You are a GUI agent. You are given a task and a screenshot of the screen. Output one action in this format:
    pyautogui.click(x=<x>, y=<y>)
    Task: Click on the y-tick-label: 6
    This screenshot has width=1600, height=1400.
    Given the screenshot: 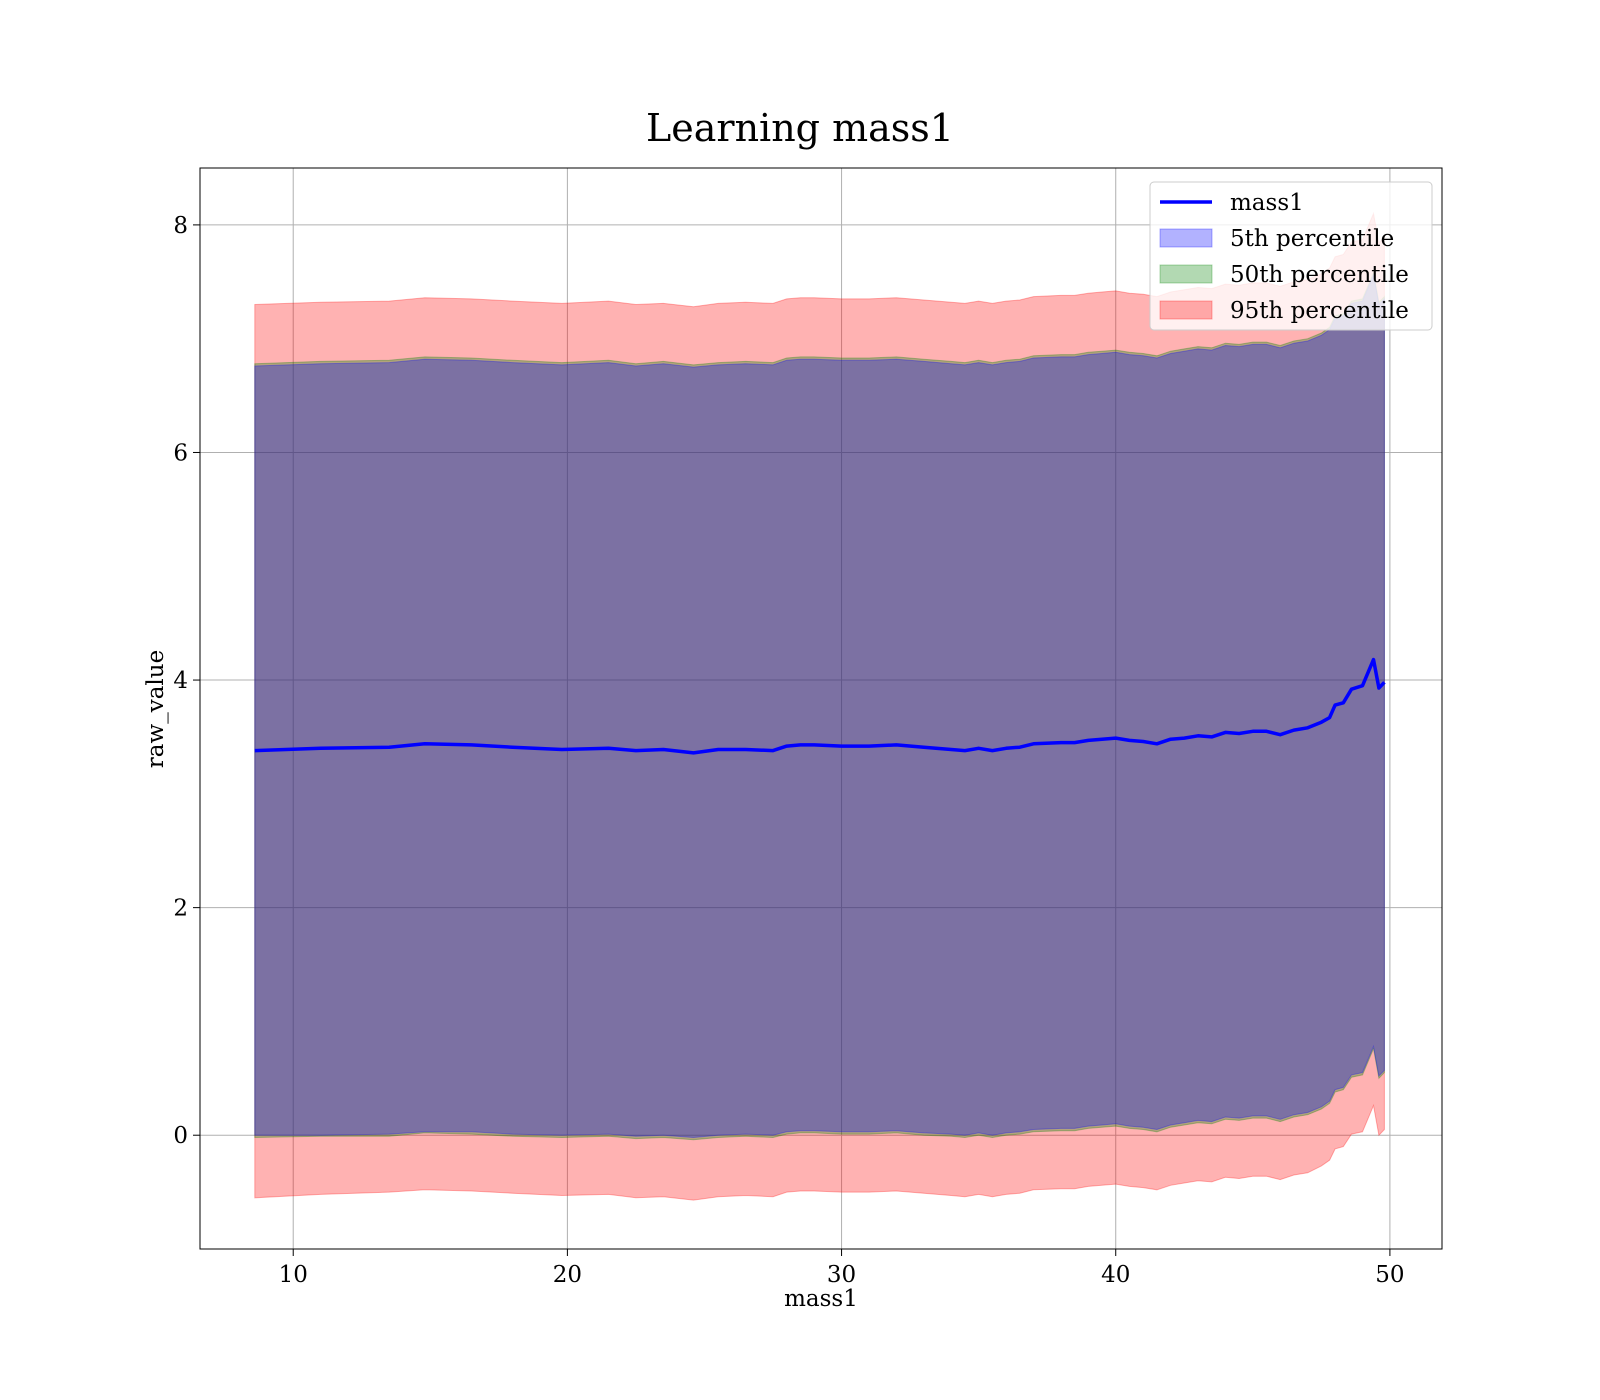 What is the action you would take?
    pyautogui.click(x=180, y=453)
    